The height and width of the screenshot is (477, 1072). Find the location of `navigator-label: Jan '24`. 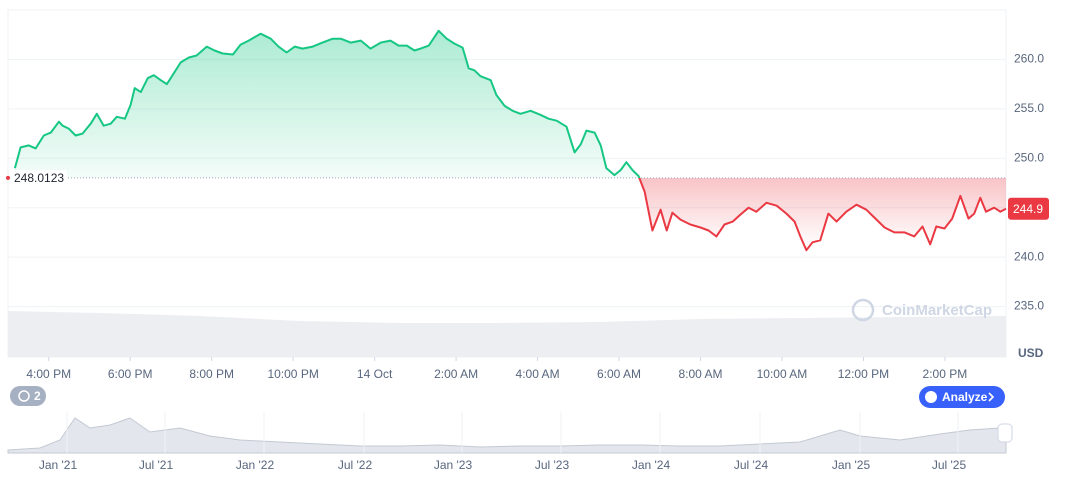

navigator-label: Jan '24 is located at coordinates (651, 465).